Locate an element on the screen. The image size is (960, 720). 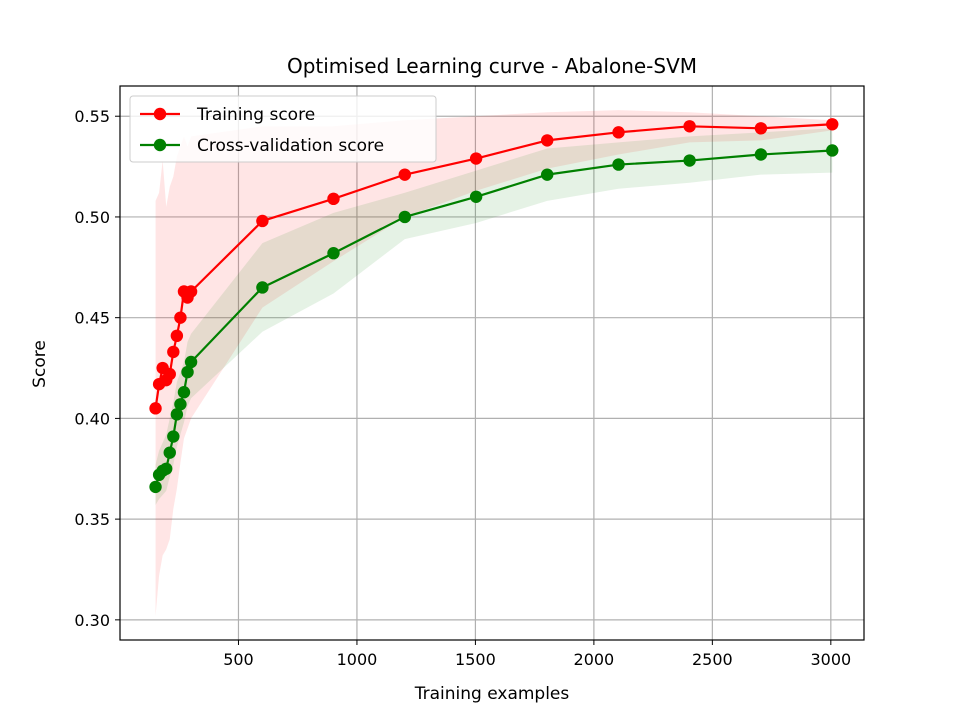
y-axis-label: Score is located at coordinates (40, 364).